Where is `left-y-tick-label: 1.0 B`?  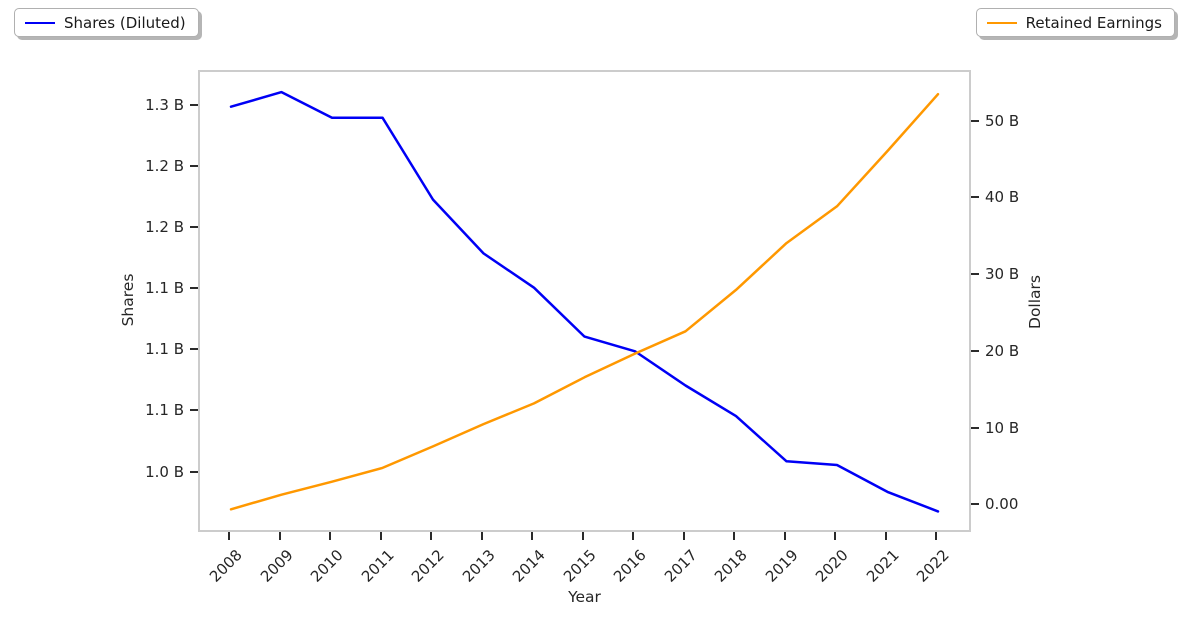
left-y-tick-label: 1.0 B is located at coordinates (164, 471).